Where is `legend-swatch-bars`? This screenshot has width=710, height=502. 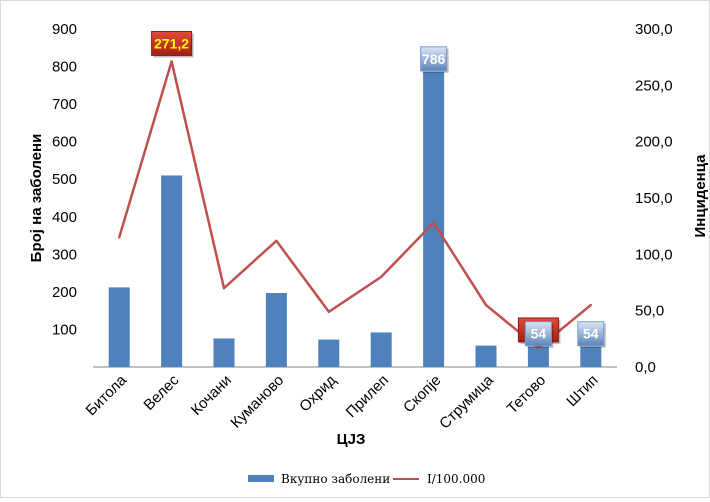
legend-swatch-bars is located at coordinates (261, 478).